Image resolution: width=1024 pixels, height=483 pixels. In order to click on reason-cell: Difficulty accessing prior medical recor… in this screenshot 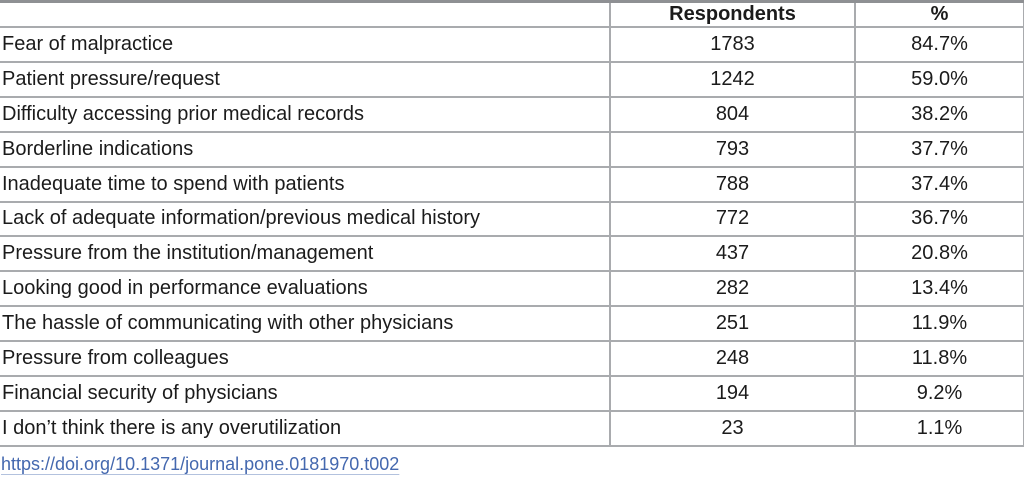, I will do `click(305, 114)`.